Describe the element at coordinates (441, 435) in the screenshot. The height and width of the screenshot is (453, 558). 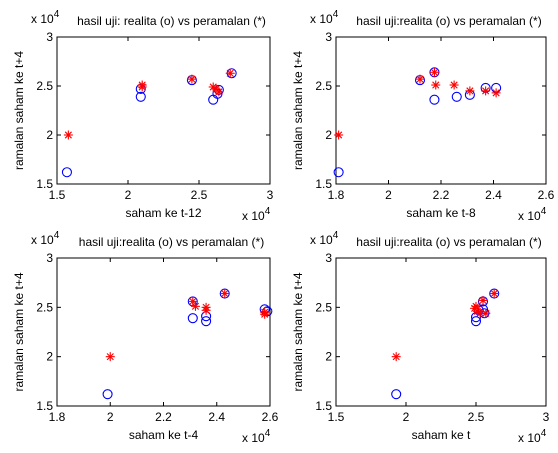
I see `x-axis-label: saham ke t` at that location.